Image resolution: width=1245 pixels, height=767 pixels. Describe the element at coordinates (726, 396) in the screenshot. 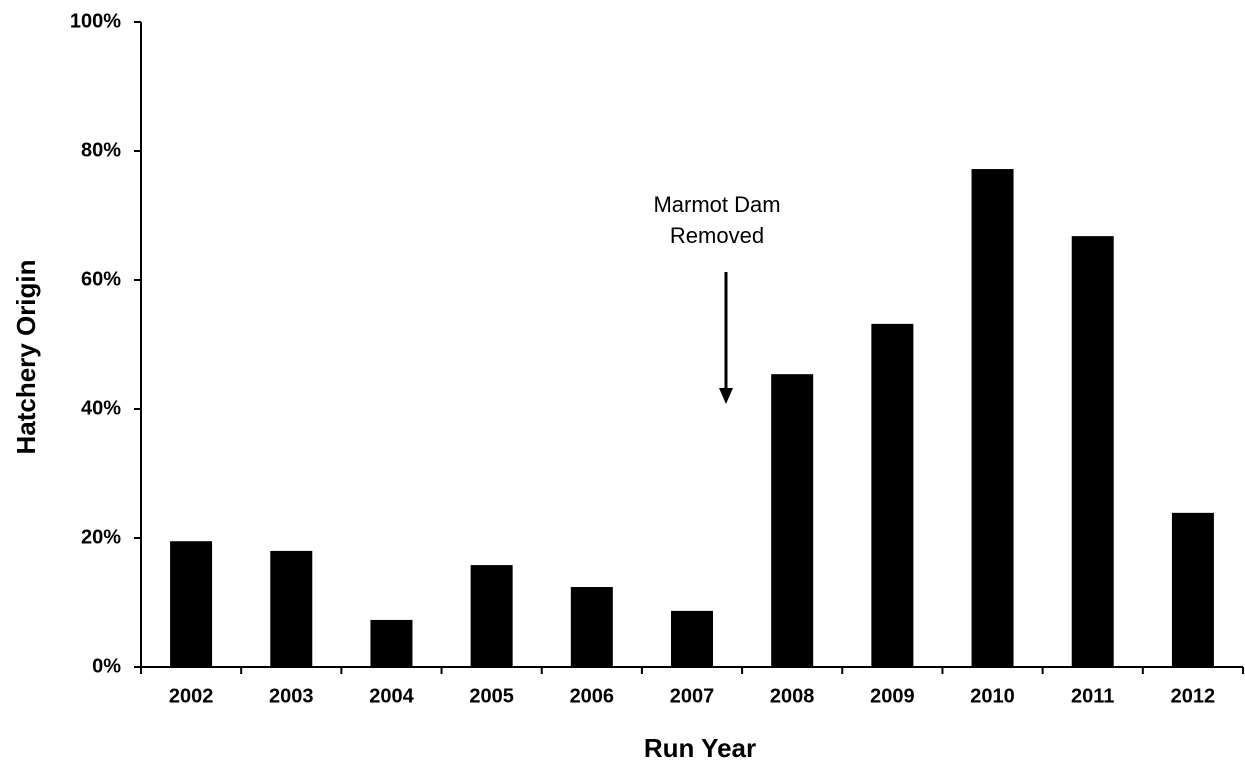

I see `arrow-head` at that location.